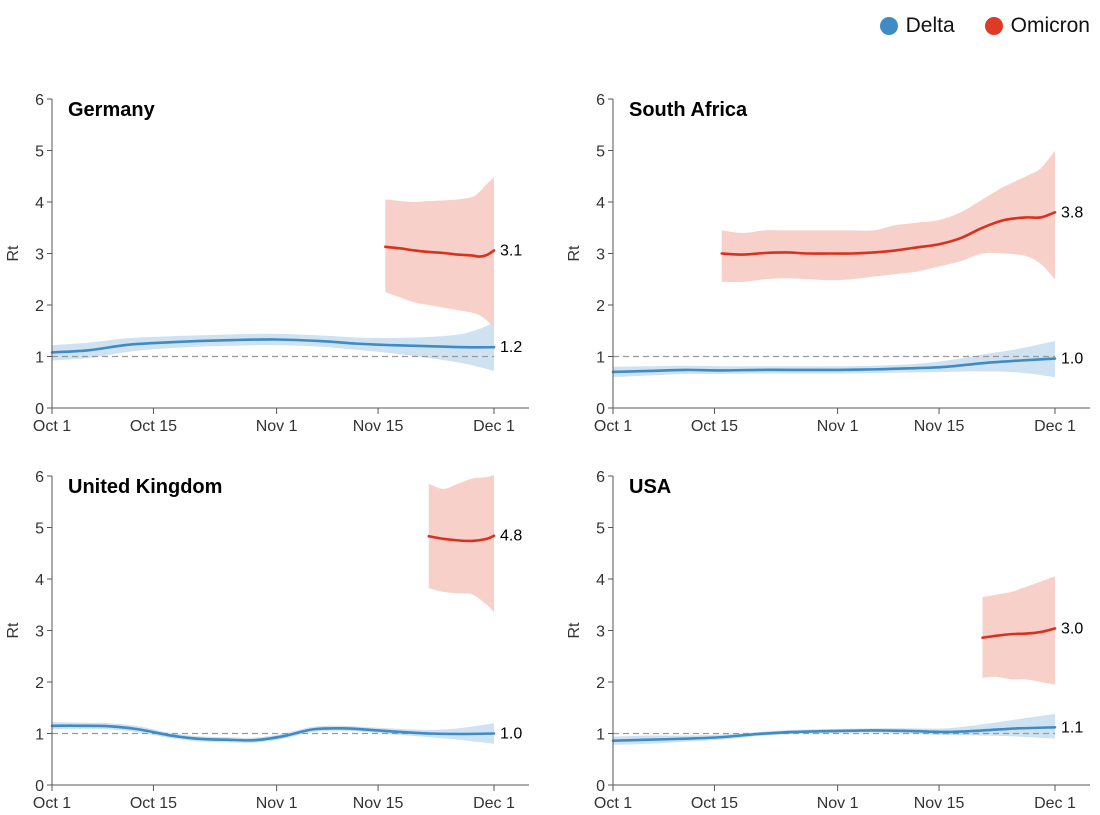 Image resolution: width=1100 pixels, height=815 pixels. Describe the element at coordinates (1050, 25) in the screenshot. I see `legend-label-omicron: Omicron` at that location.